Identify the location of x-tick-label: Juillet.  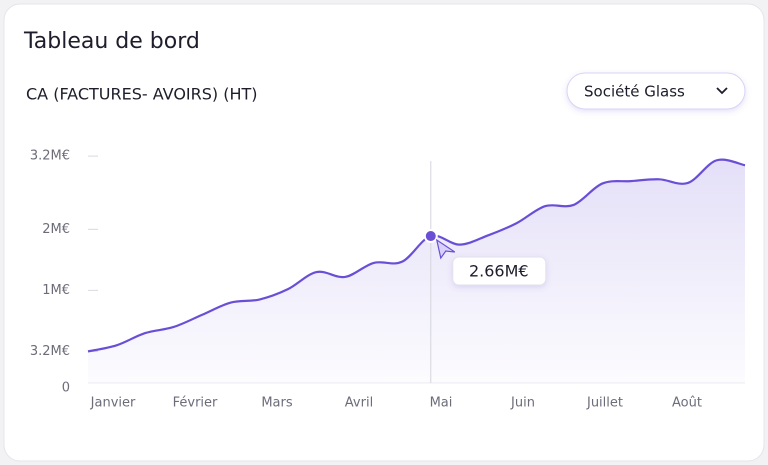
(604, 403).